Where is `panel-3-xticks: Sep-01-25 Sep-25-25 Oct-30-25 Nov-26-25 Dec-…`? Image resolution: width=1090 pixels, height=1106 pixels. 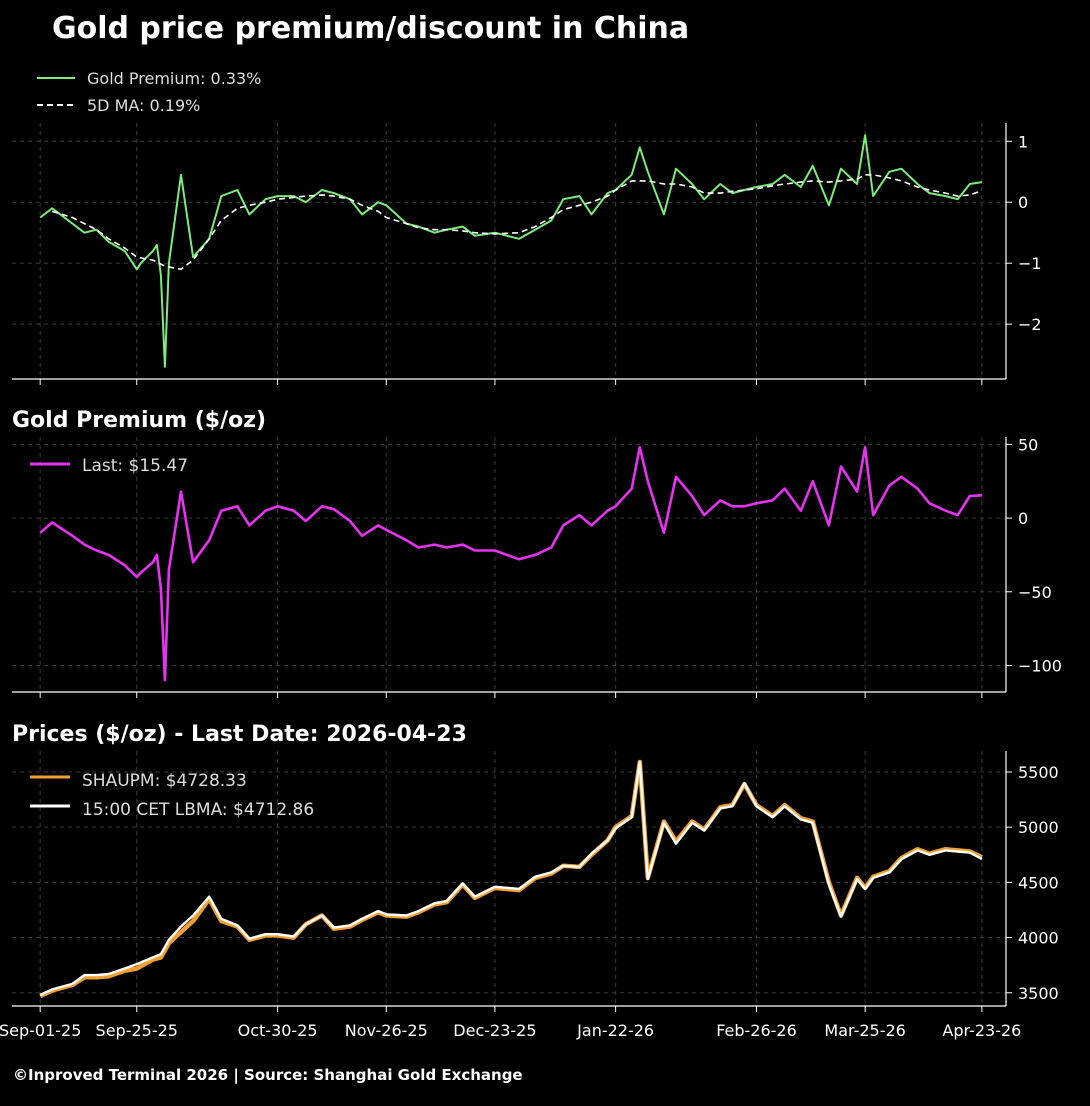 panel-3-xticks: Sep-01-25 Sep-25-25 Oct-30-25 Nov-26-25 Dec-… is located at coordinates (510, 1023).